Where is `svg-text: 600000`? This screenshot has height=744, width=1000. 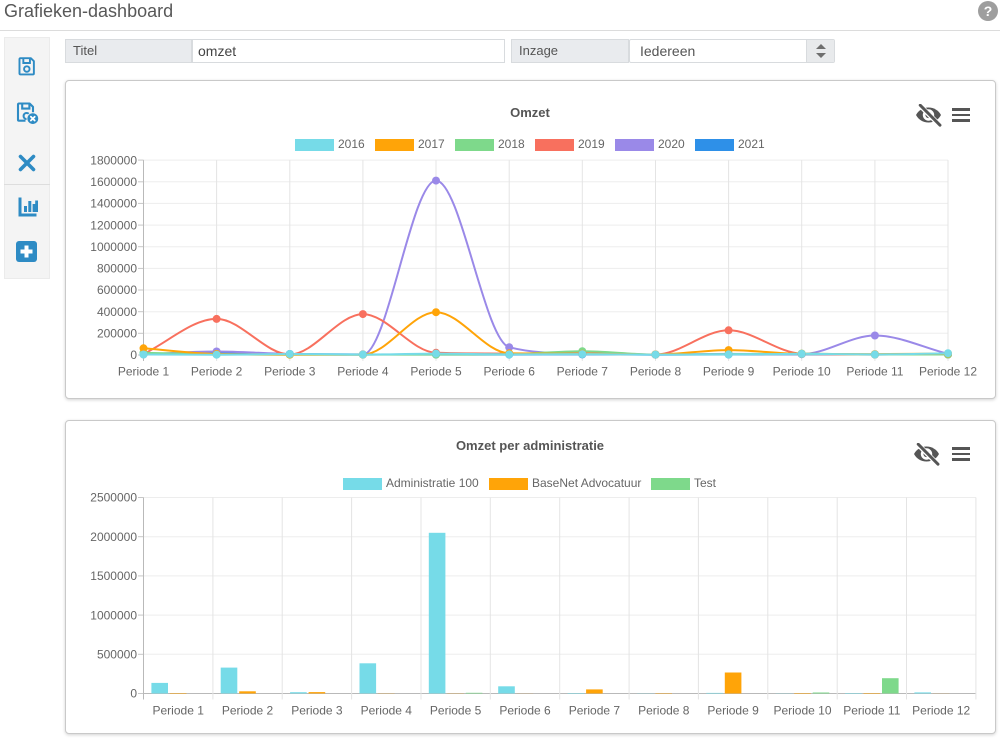 svg-text: 600000 is located at coordinates (117, 290).